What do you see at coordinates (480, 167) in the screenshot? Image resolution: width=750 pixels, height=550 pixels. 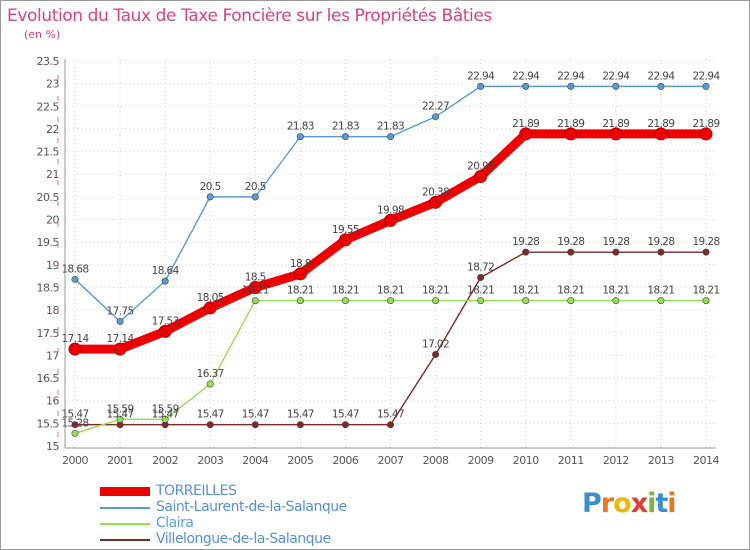 I see `data-label: 20.95` at bounding box center [480, 167].